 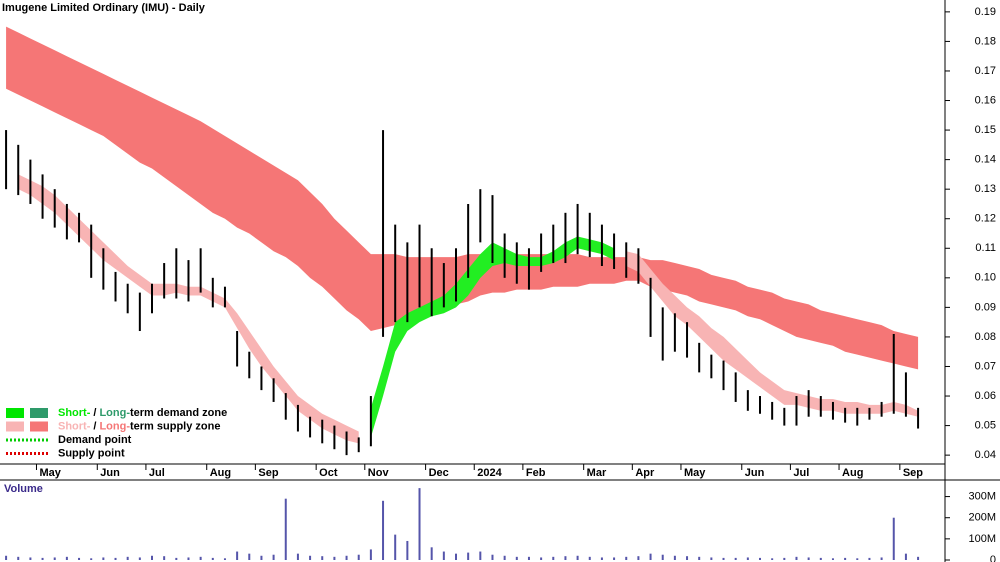 I want to click on legend-text-part: /, so click(x=94, y=413).